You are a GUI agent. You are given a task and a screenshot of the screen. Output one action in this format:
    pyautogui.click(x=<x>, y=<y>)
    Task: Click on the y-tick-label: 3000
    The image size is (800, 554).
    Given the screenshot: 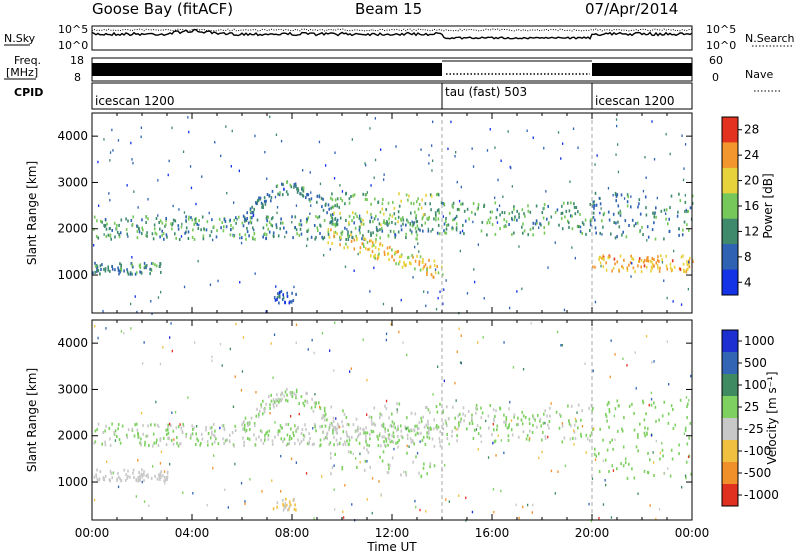 What is the action you would take?
    pyautogui.click(x=72, y=182)
    